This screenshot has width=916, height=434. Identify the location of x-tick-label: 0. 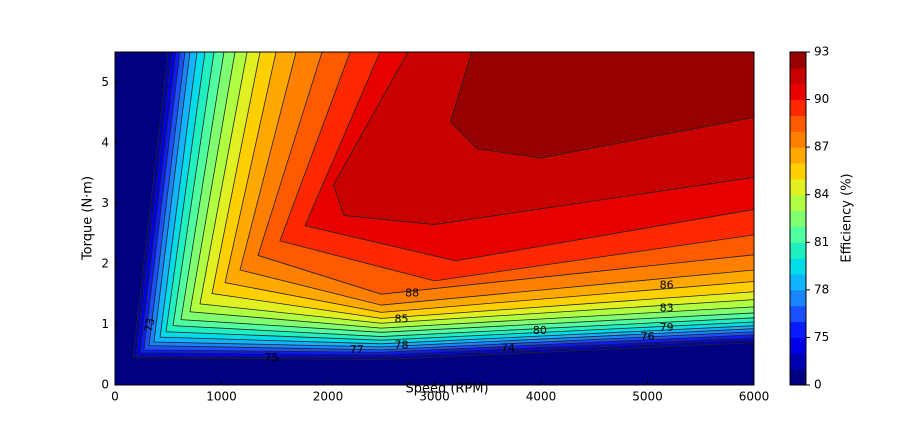
(115, 397).